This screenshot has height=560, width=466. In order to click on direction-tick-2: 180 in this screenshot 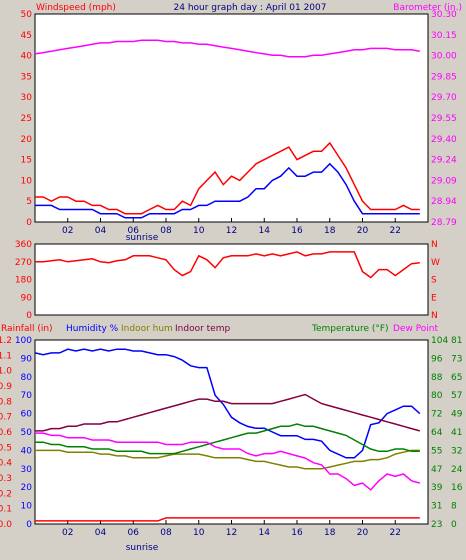, I will do `click(23, 281)`.